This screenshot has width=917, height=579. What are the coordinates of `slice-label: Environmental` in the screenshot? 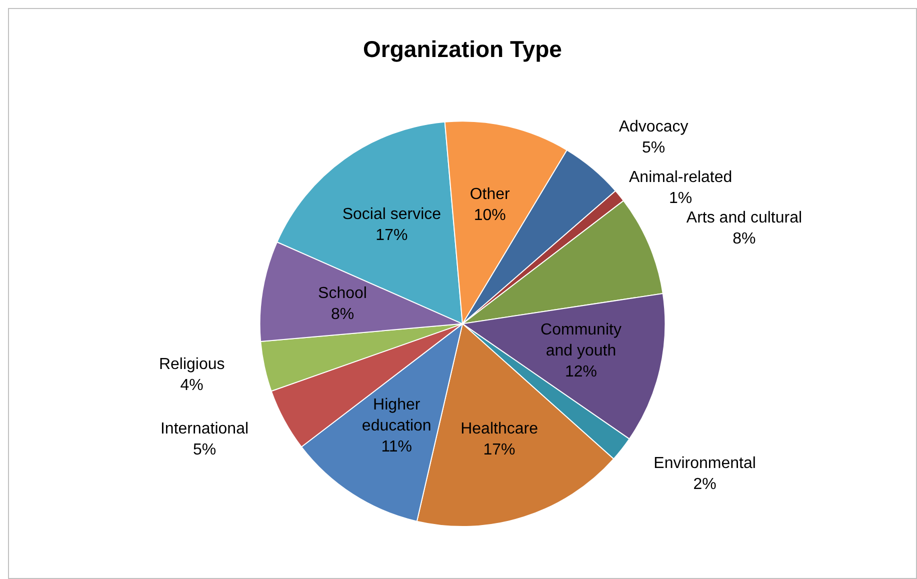 It's located at (705, 463).